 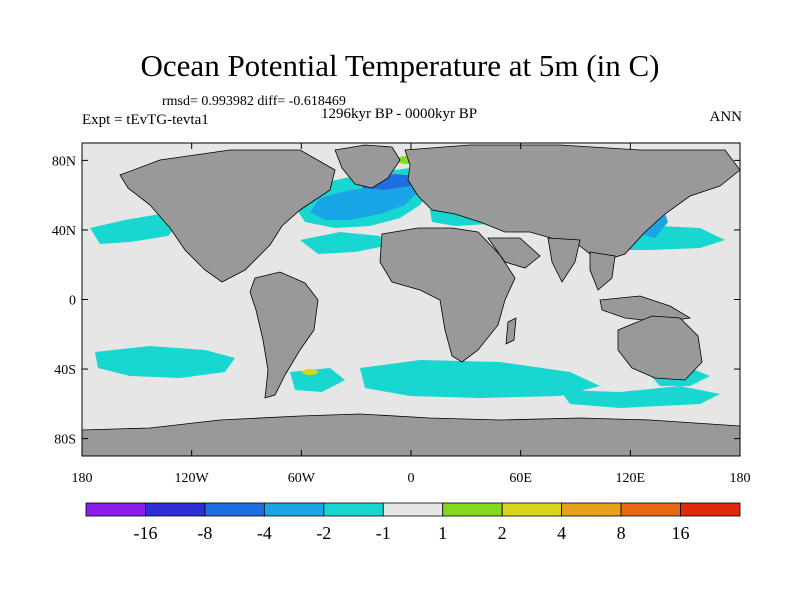 What do you see at coordinates (681, 533) in the screenshot?
I see `colorbar-label: 16` at bounding box center [681, 533].